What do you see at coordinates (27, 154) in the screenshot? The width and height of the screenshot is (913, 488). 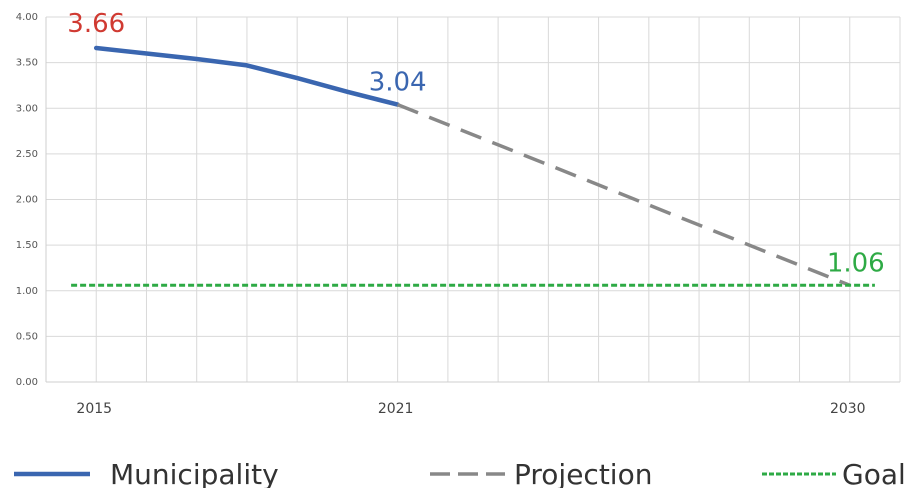 I see `y-tick-label: 2.50` at bounding box center [27, 154].